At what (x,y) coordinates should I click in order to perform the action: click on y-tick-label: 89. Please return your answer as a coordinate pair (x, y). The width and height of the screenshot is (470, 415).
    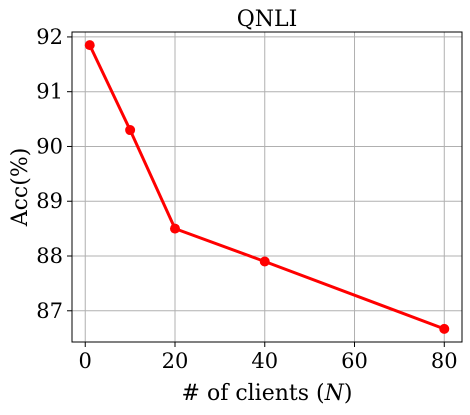
    Looking at the image, I should click on (49, 201).